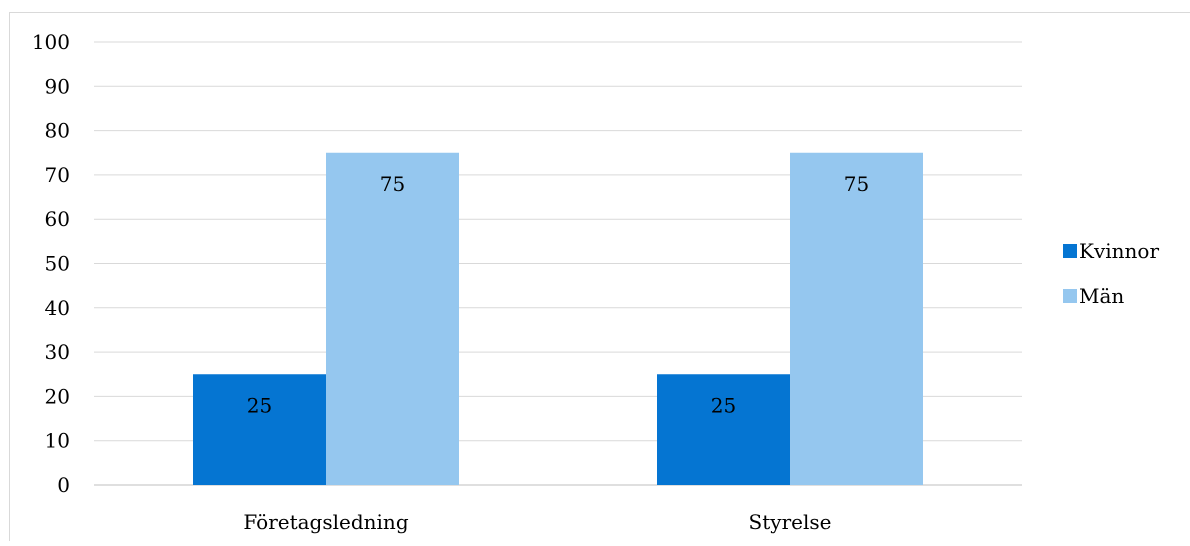  What do you see at coordinates (57, 264) in the screenshot?
I see `y-tick-label: 50` at bounding box center [57, 264].